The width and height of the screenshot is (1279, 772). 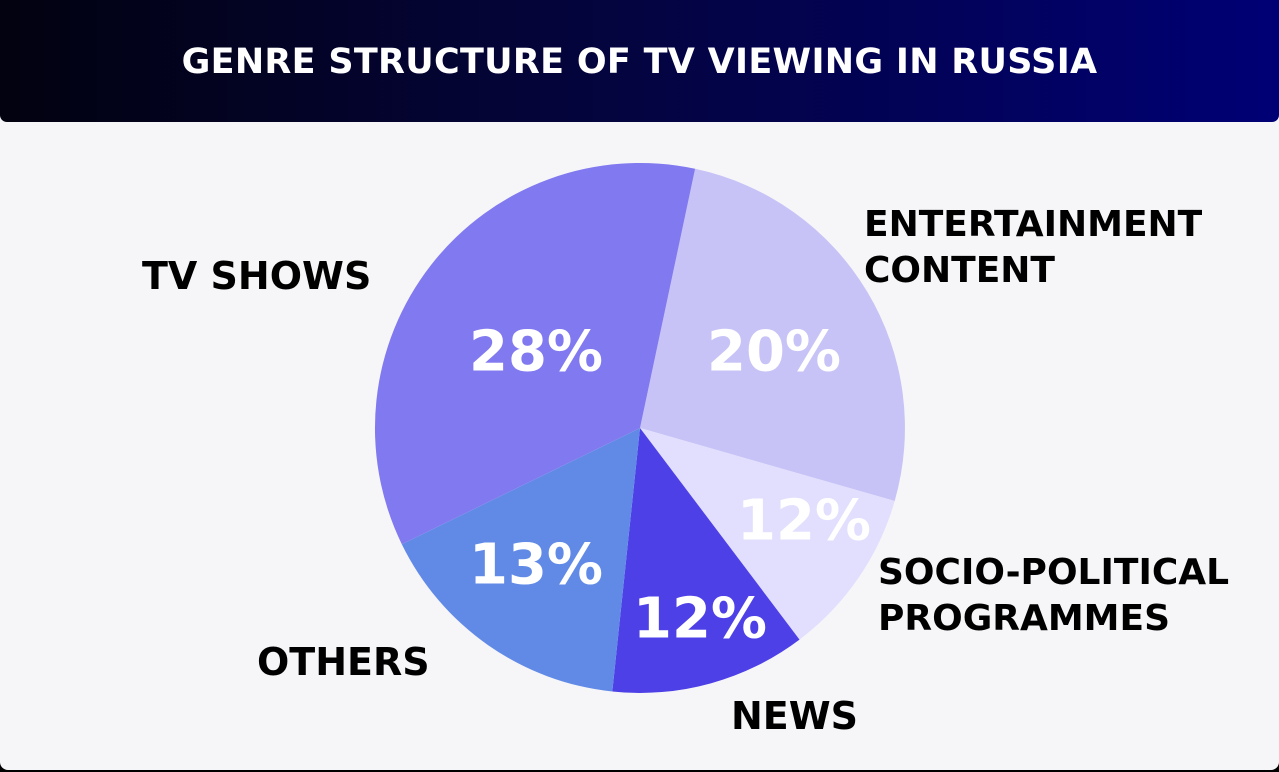 What do you see at coordinates (706, 560) in the screenshot?
I see `slice-news` at bounding box center [706, 560].